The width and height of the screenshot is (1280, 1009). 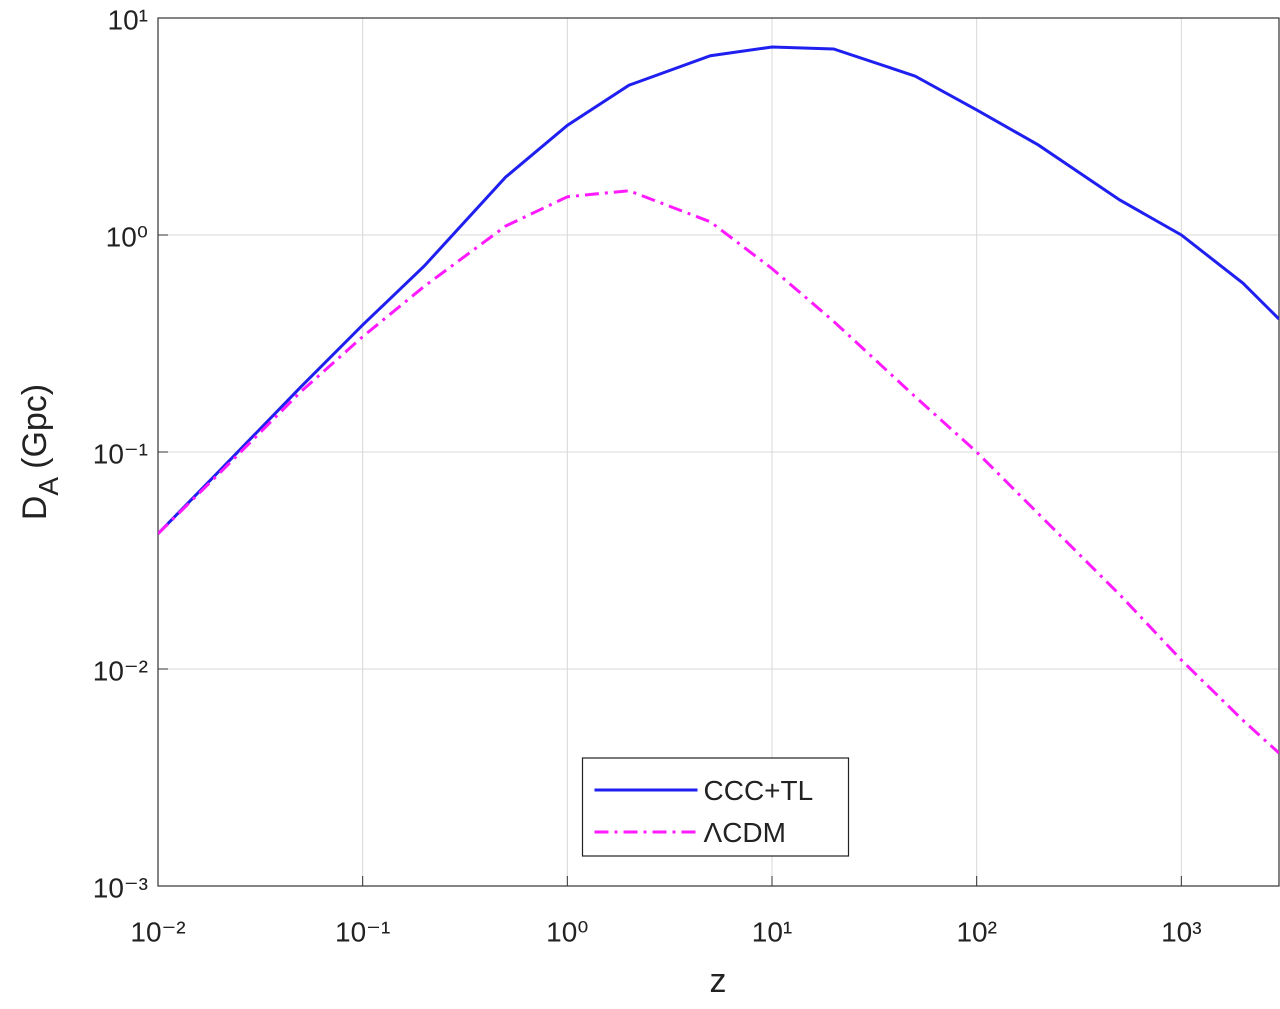 What do you see at coordinates (120, 887) in the screenshot?
I see `y-tick-label: 10⁻³` at bounding box center [120, 887].